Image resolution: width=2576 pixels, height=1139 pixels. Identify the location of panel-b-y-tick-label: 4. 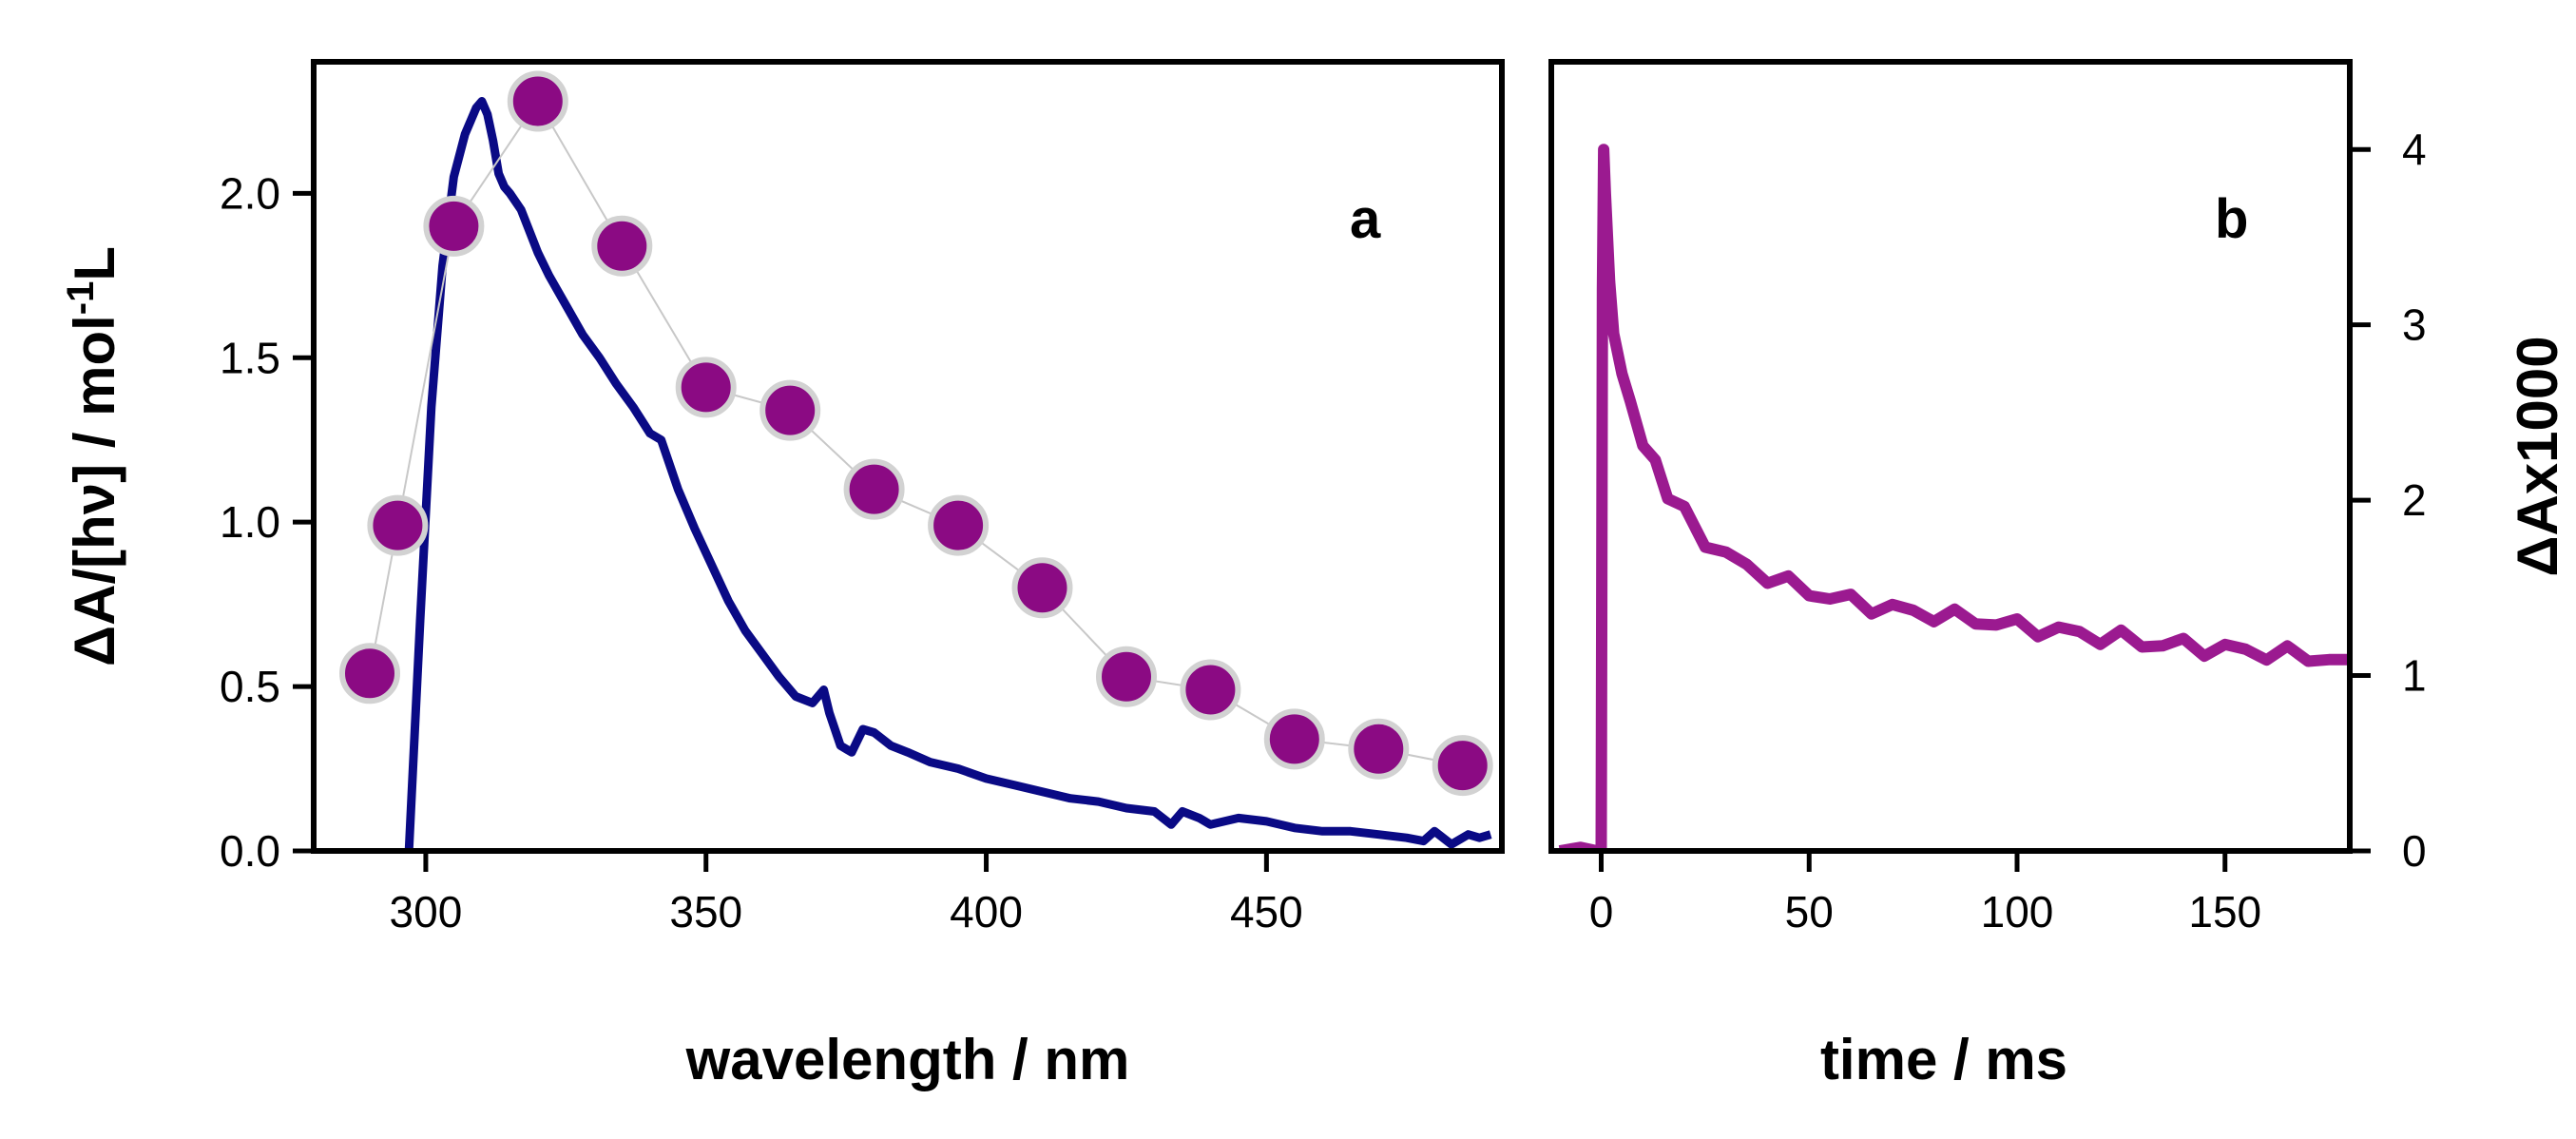
(2415, 149).